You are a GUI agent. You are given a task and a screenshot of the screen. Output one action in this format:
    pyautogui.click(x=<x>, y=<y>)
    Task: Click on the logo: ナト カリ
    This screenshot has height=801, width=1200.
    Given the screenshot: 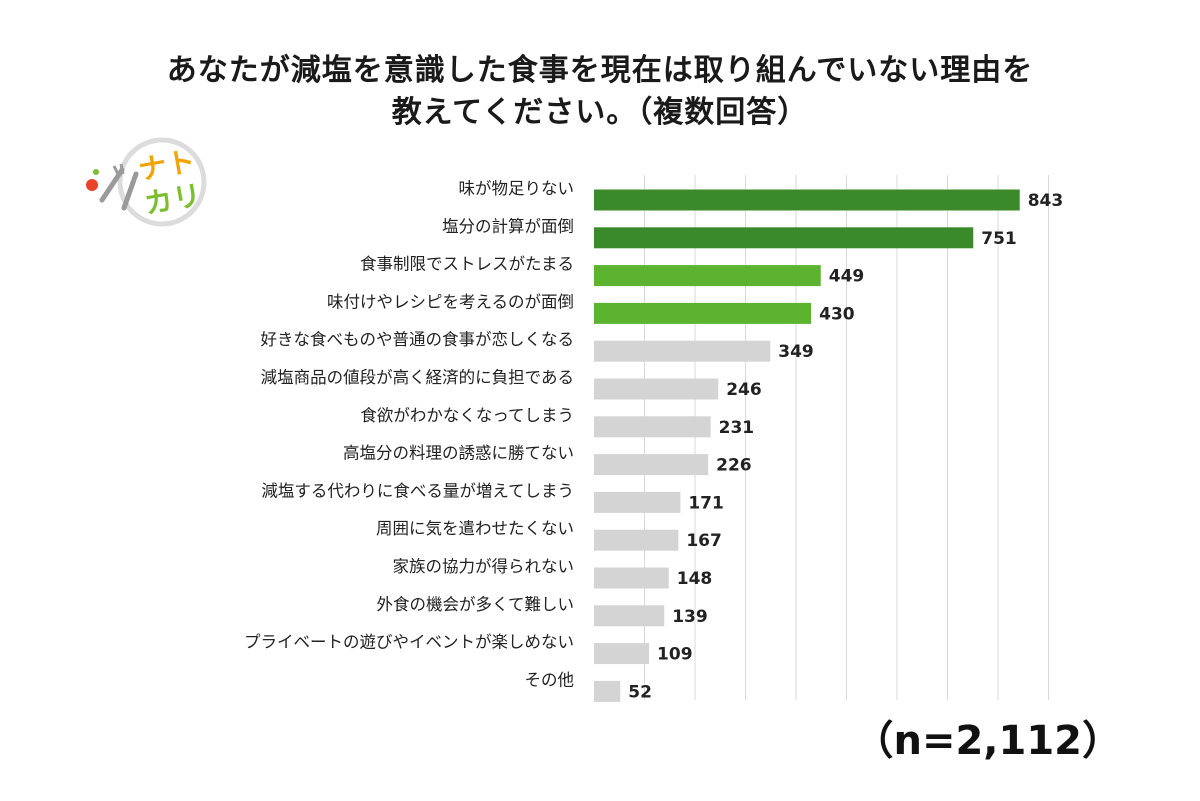 What is the action you would take?
    pyautogui.click(x=145, y=185)
    